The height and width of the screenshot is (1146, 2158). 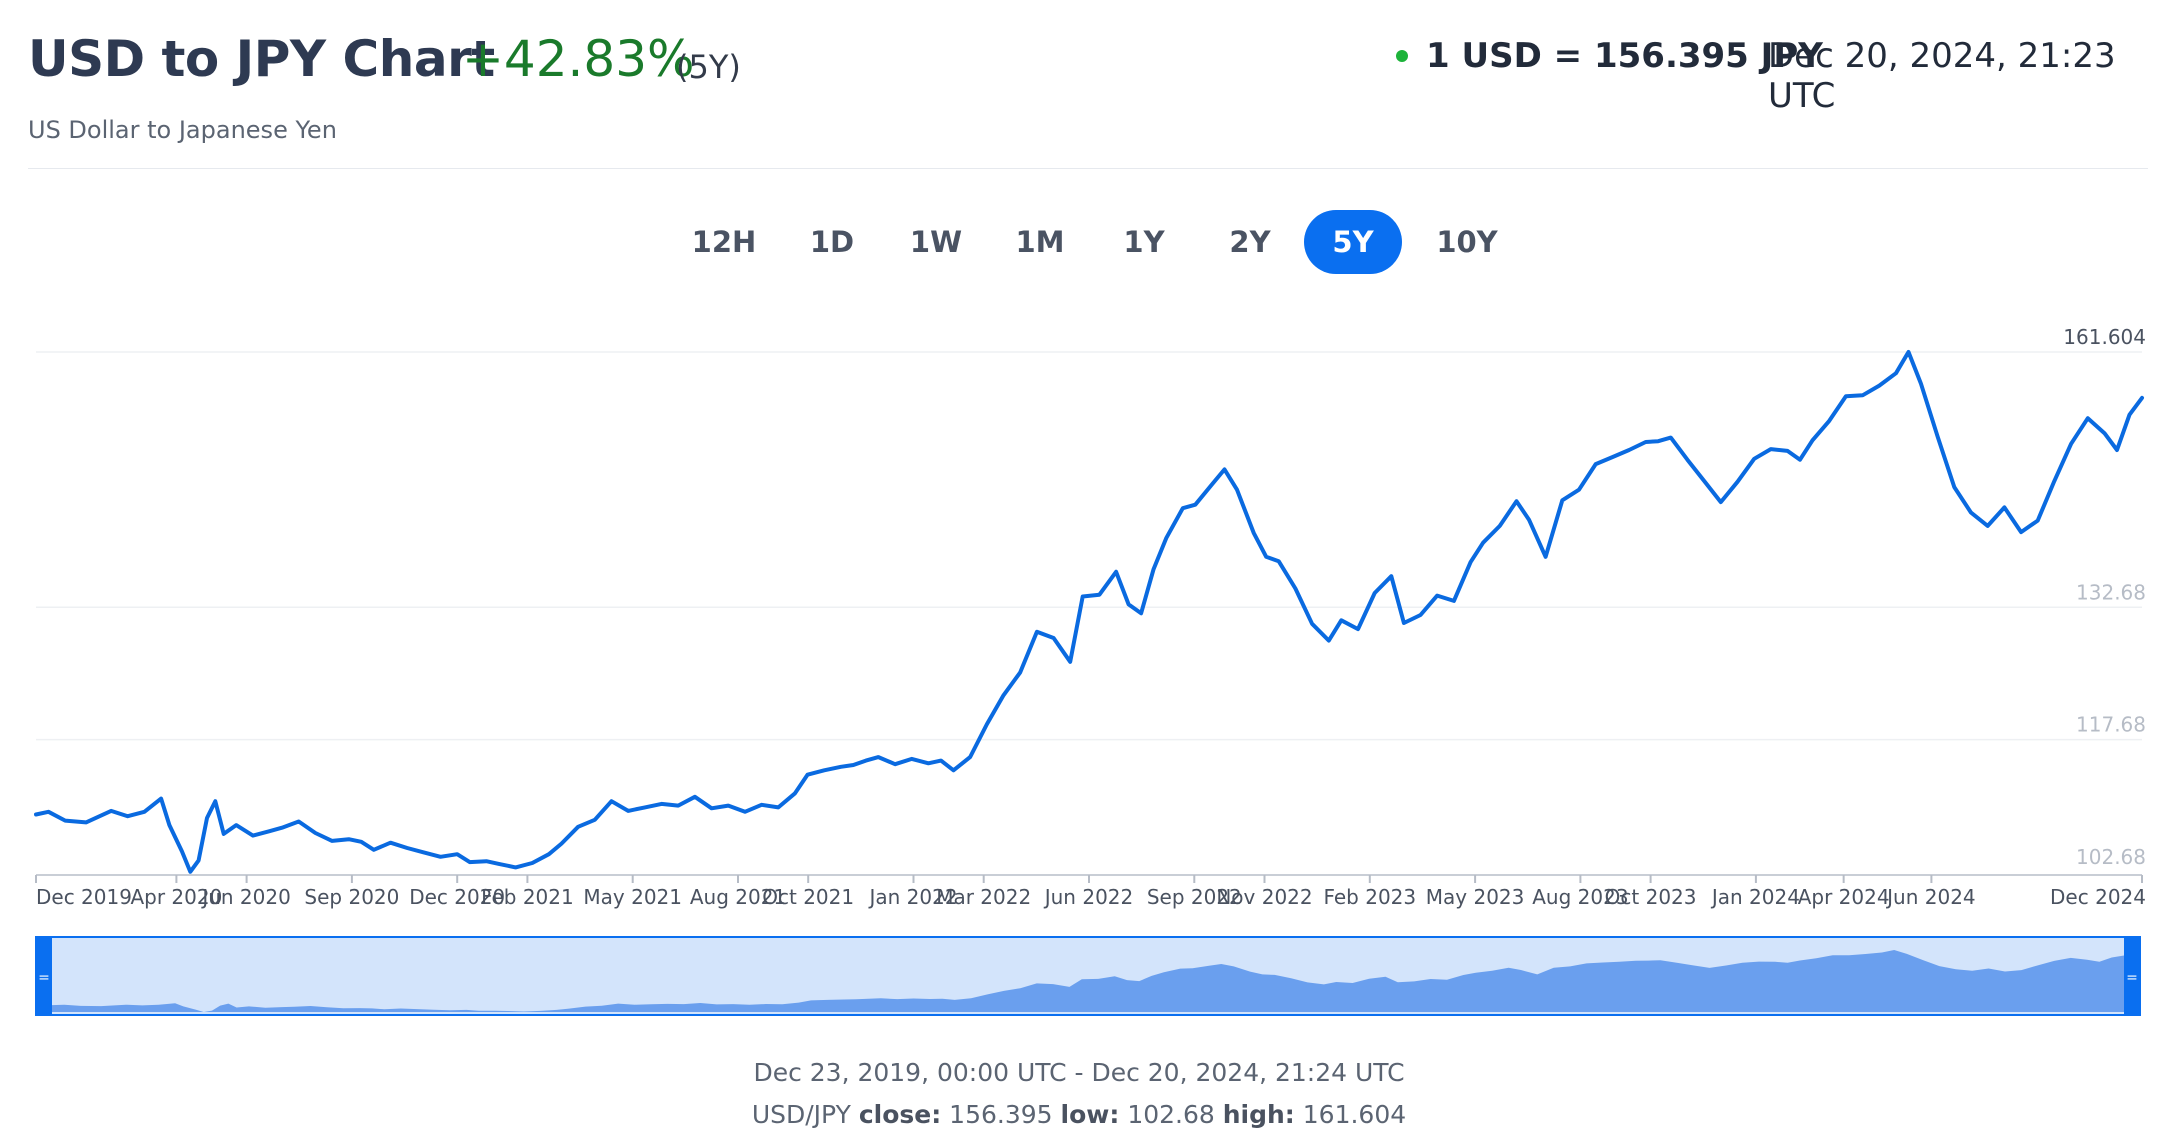 What do you see at coordinates (738, 897) in the screenshot?
I see `x-tick-label: Aug 2021` at bounding box center [738, 897].